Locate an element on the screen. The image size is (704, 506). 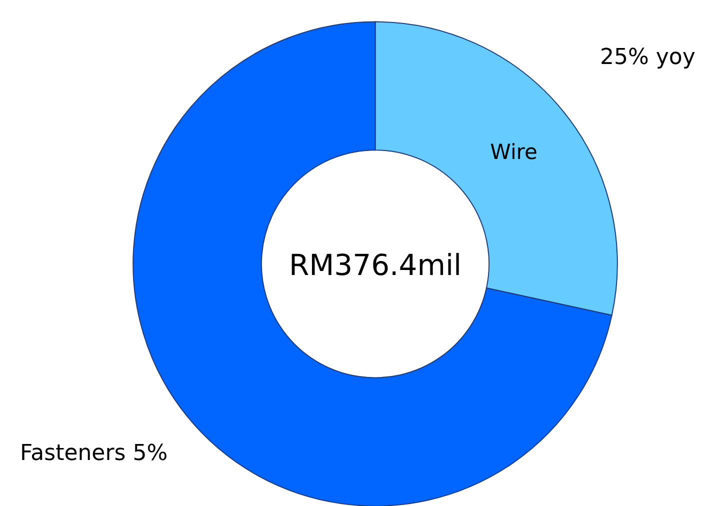
text: RM376.4mil is located at coordinates (375, 265).